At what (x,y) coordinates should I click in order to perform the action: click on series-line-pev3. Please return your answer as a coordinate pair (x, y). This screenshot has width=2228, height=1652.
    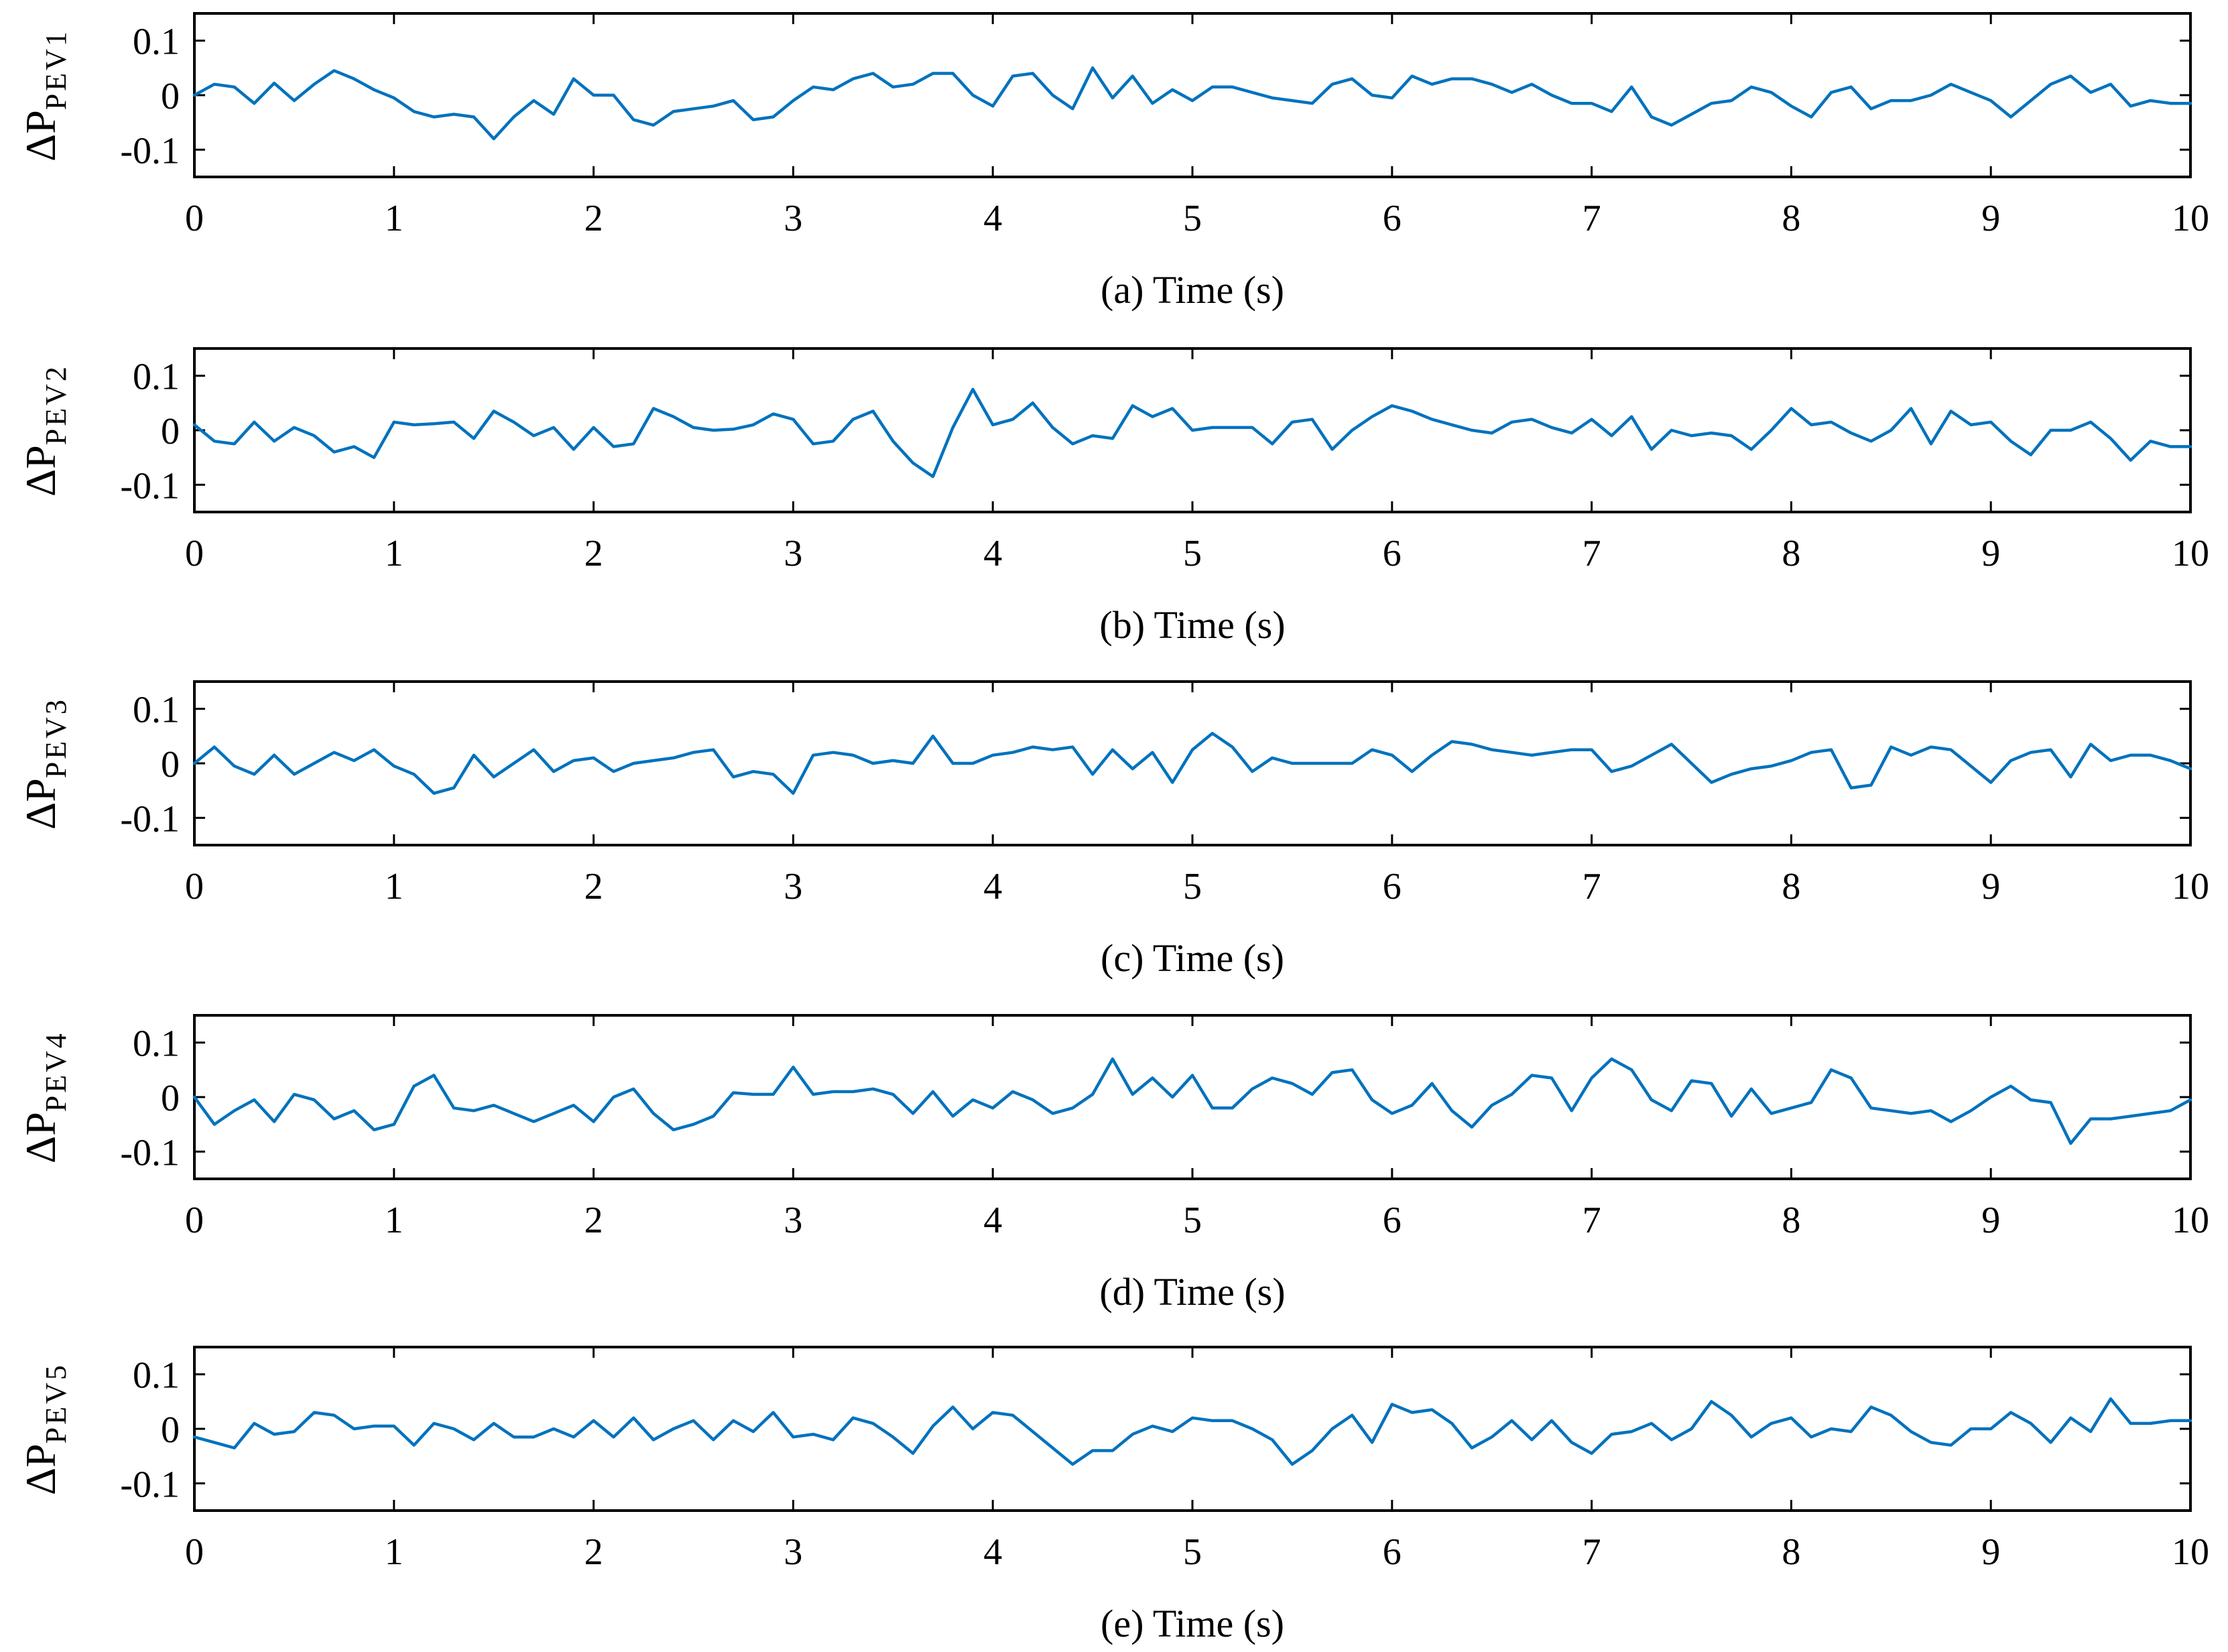
    Looking at the image, I should click on (1192, 763).